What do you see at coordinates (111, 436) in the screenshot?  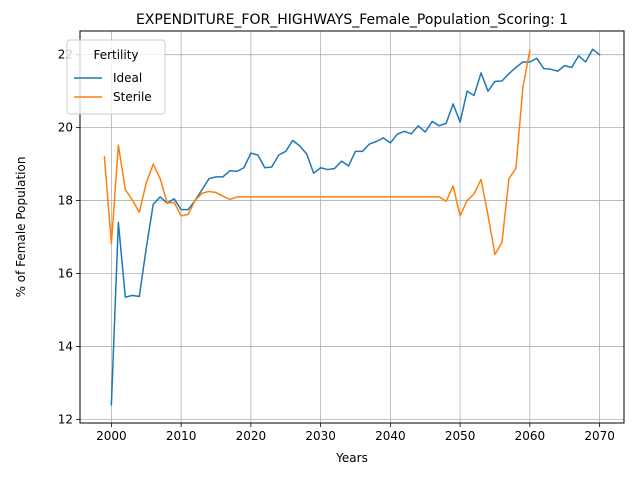 I see `x-tick-label: 2000` at bounding box center [111, 436].